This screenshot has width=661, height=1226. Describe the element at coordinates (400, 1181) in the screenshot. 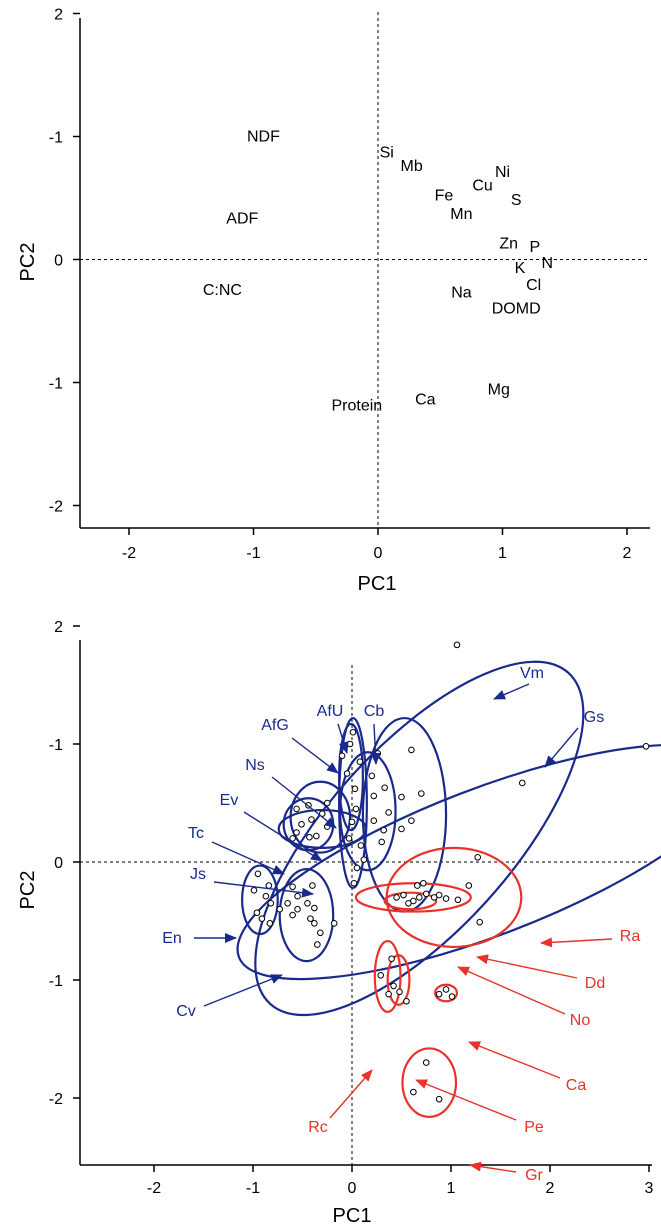

I see `x-axis-ticks: -2 -1 0 1 2 3` at that location.